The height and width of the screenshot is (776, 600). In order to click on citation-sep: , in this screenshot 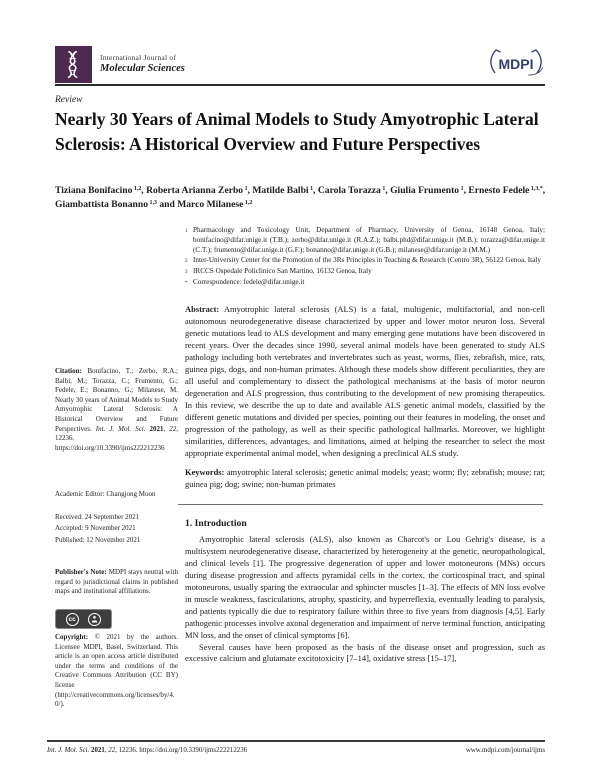, I will do `click(166, 428)`.